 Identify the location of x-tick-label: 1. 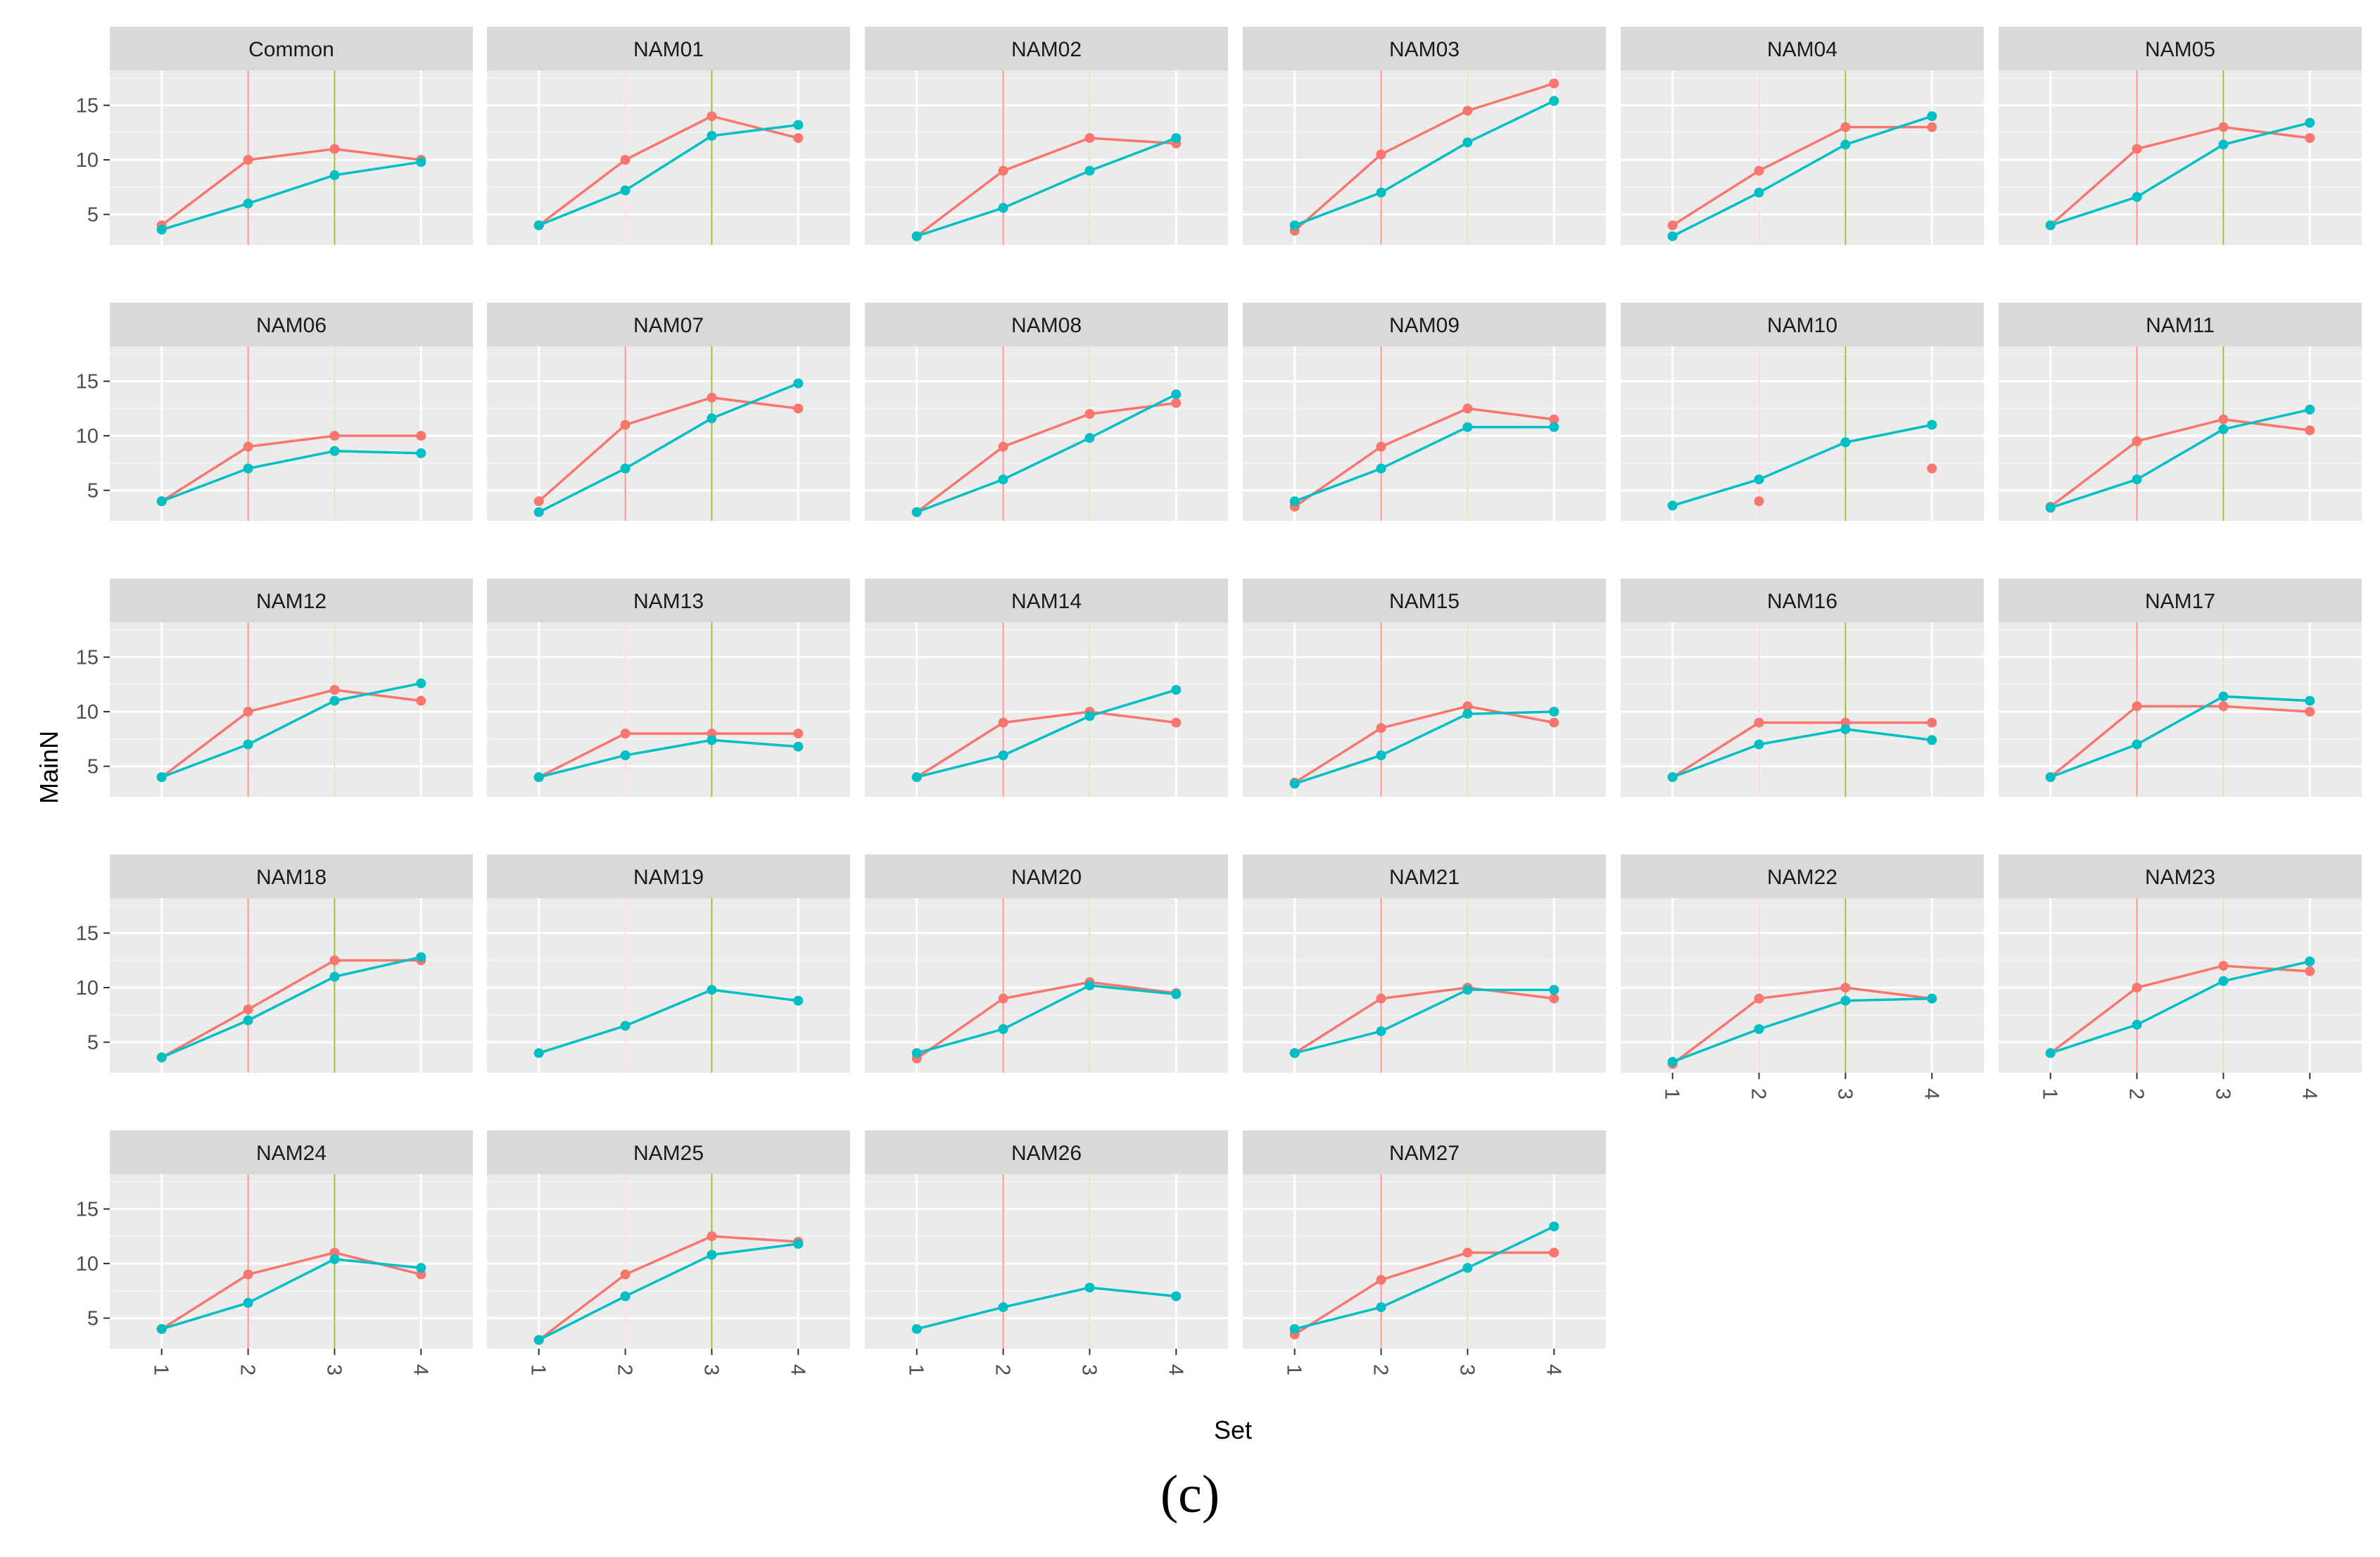
(1672, 1093).